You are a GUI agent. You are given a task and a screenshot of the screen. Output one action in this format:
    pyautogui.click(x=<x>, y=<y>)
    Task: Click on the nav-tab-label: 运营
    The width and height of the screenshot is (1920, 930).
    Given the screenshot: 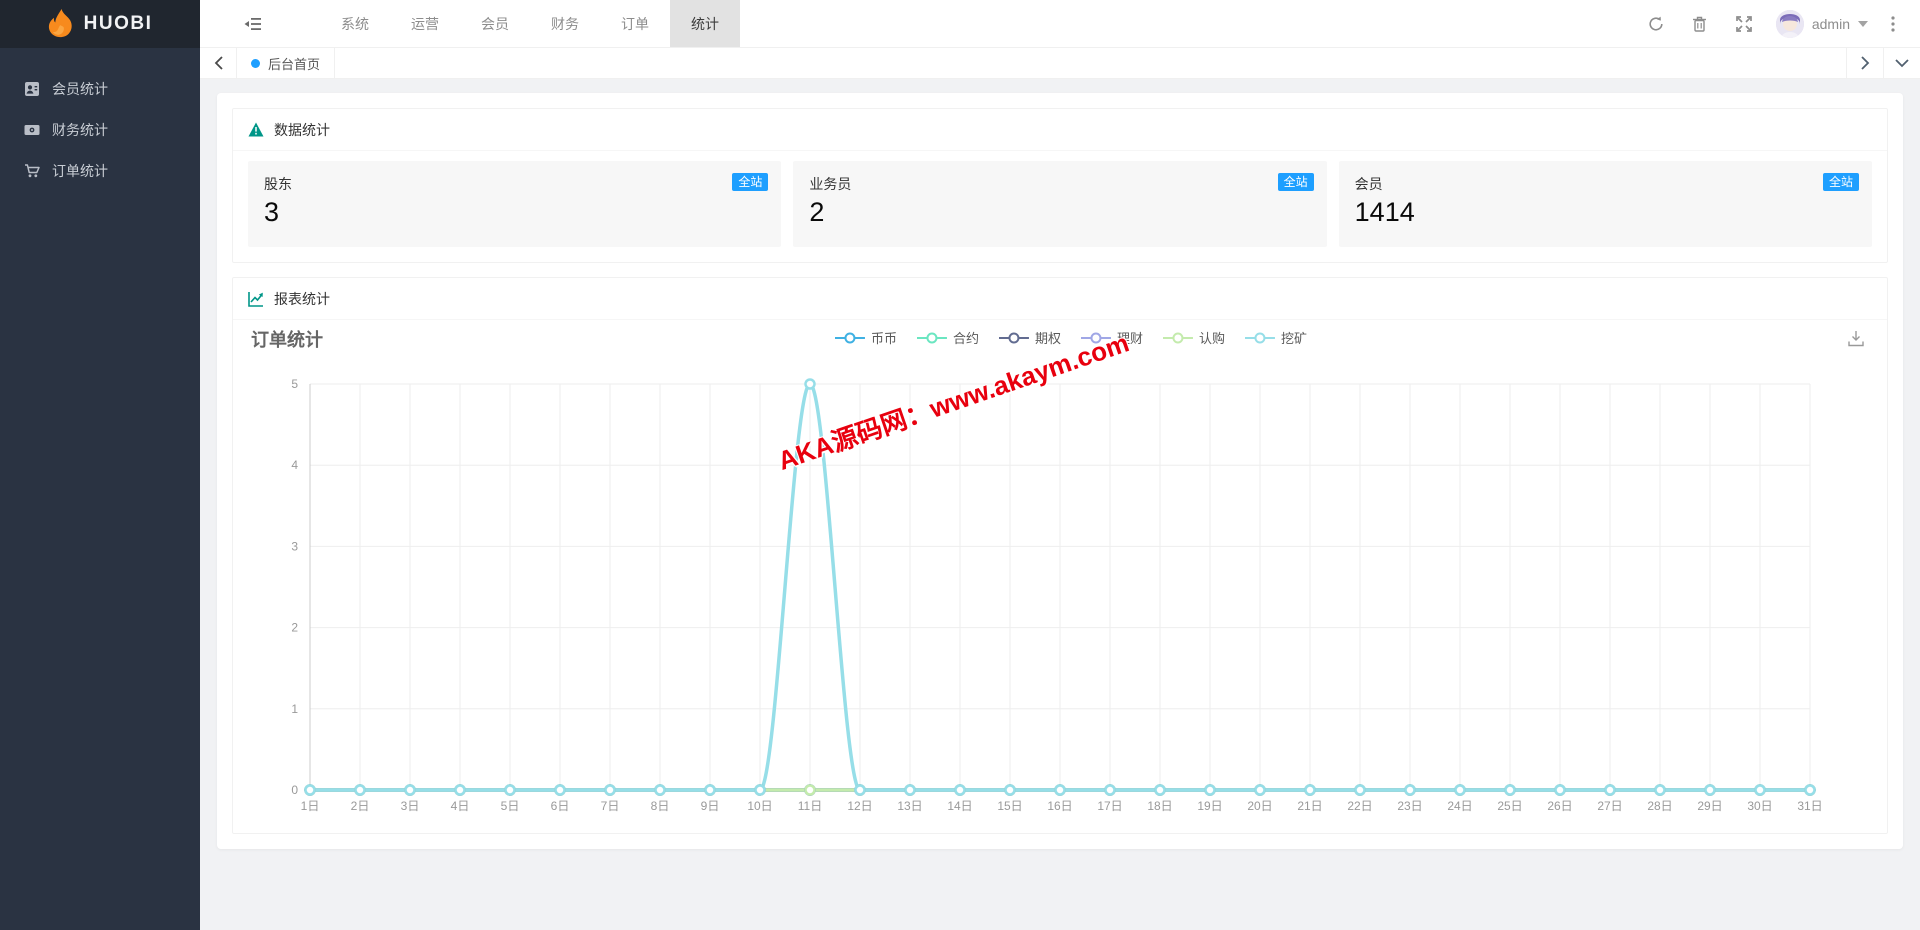 What is the action you would take?
    pyautogui.click(x=425, y=23)
    